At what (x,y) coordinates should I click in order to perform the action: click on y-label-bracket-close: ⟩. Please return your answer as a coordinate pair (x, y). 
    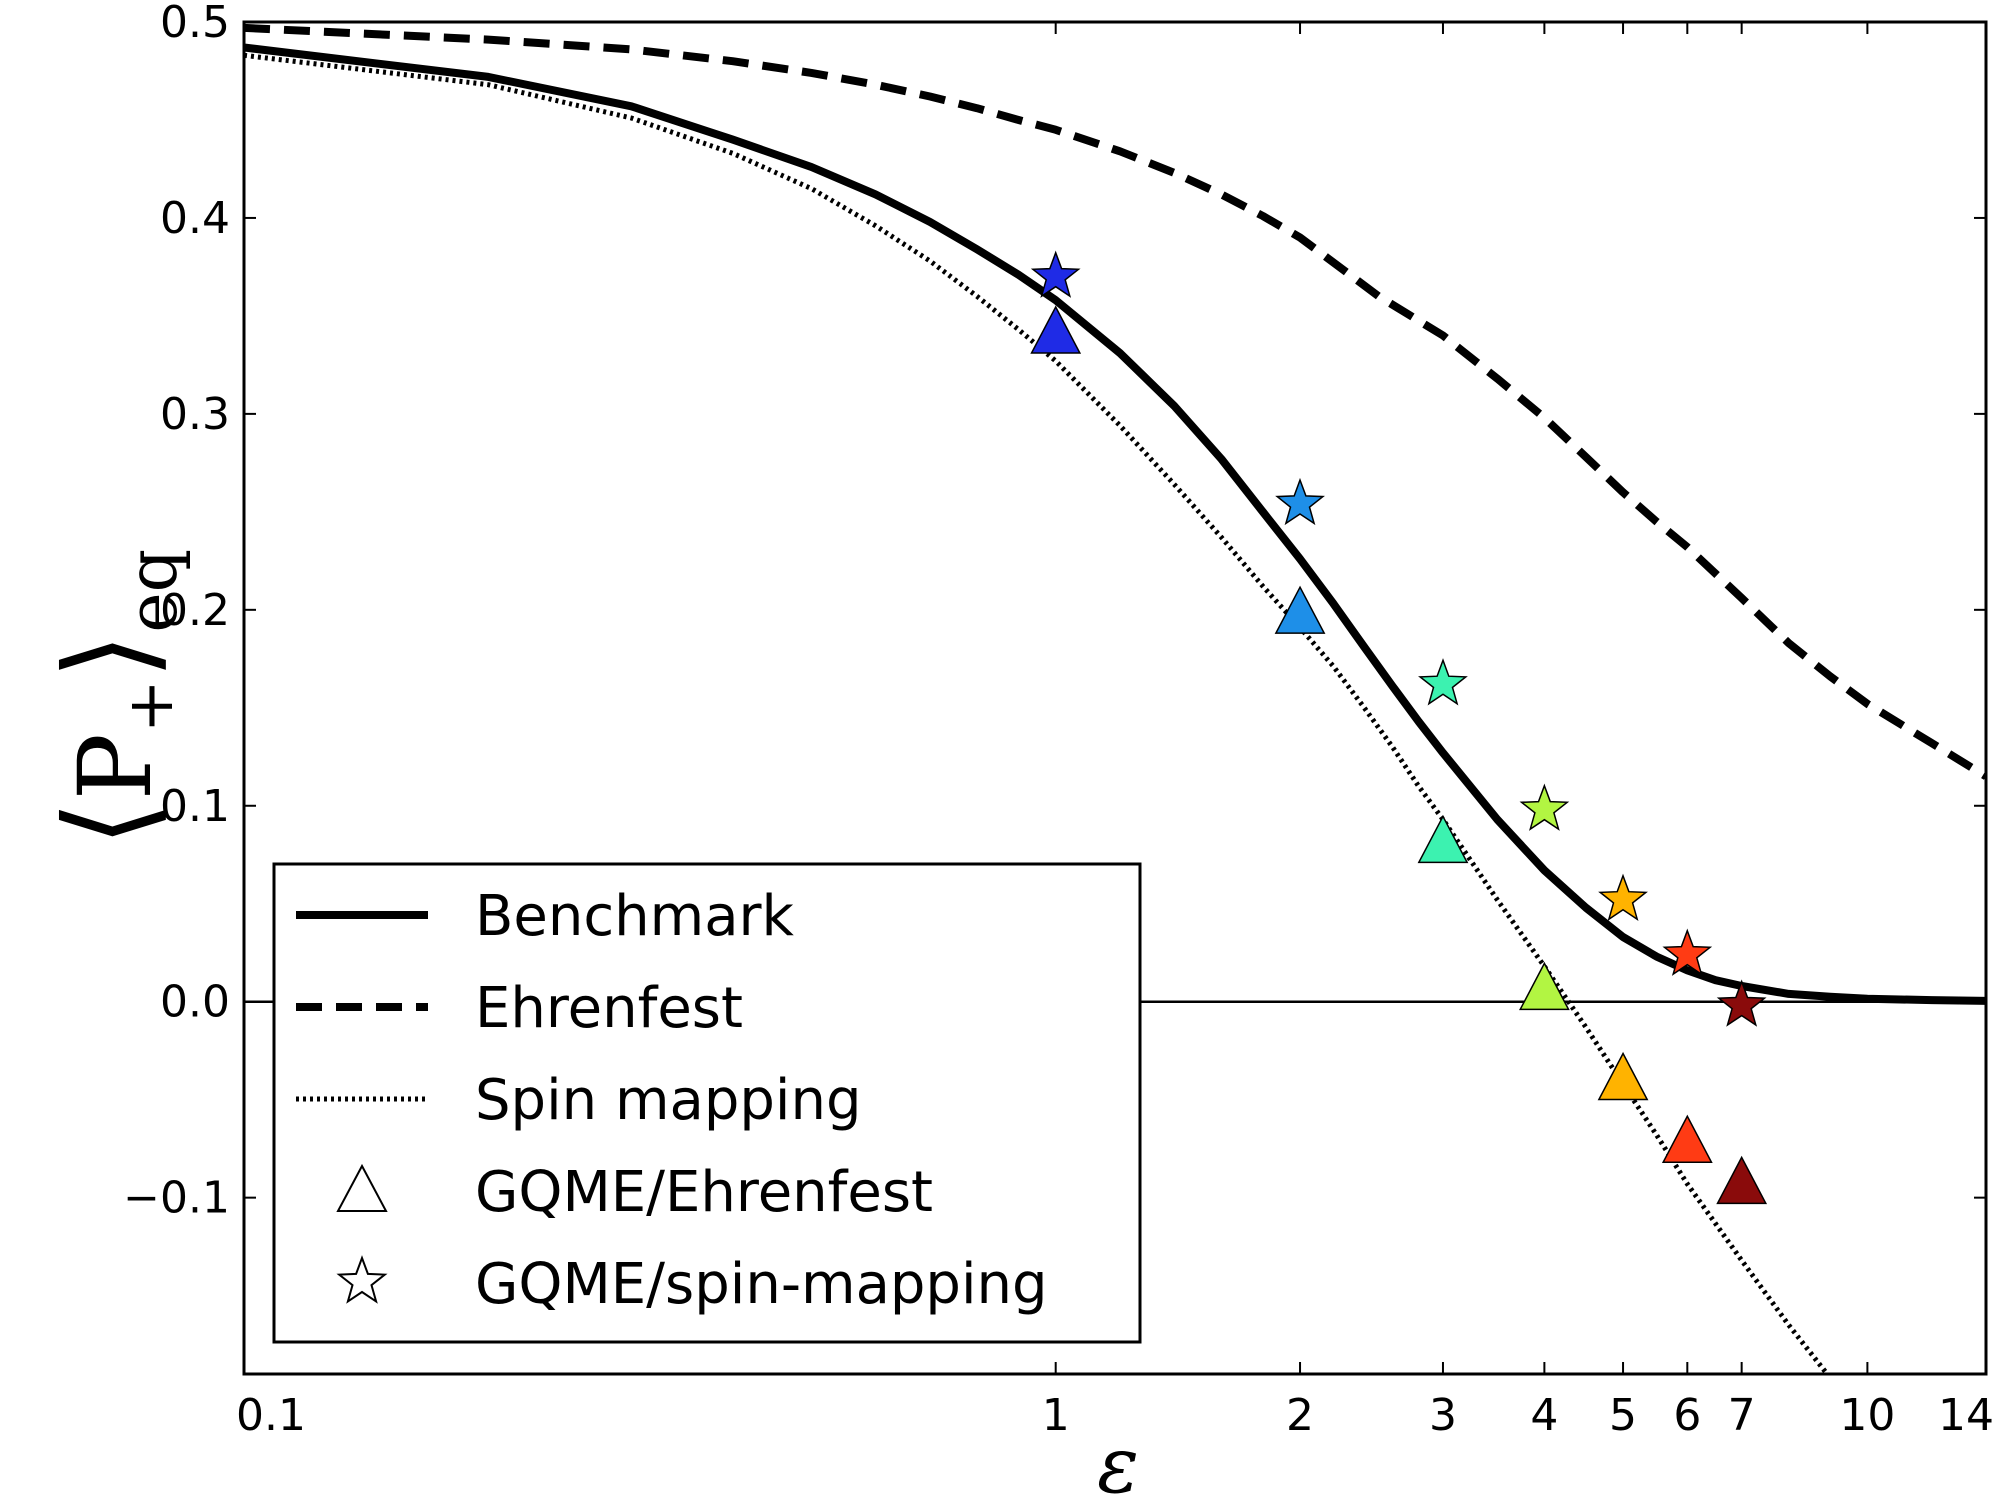
    Looking at the image, I should click on (109, 656).